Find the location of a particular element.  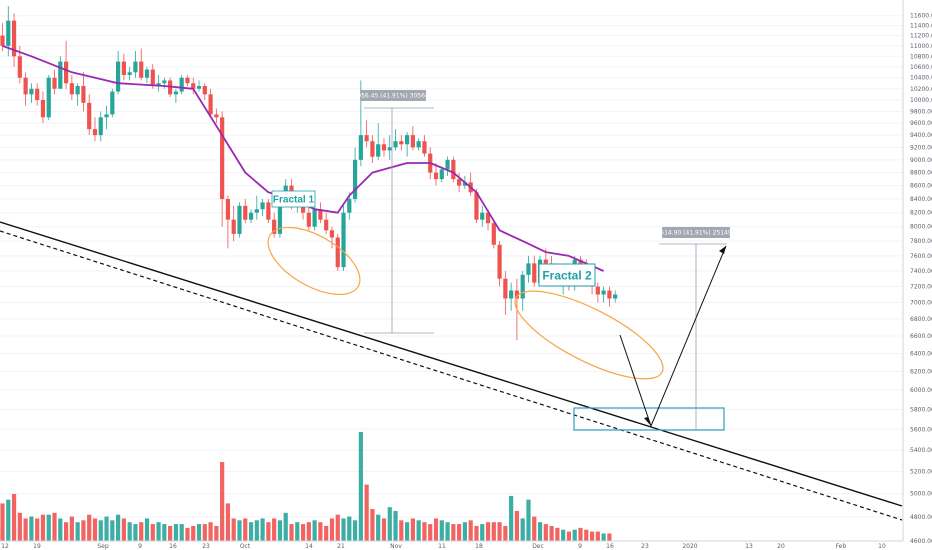

price-tick-label: 9800.00 is located at coordinates (921, 111).